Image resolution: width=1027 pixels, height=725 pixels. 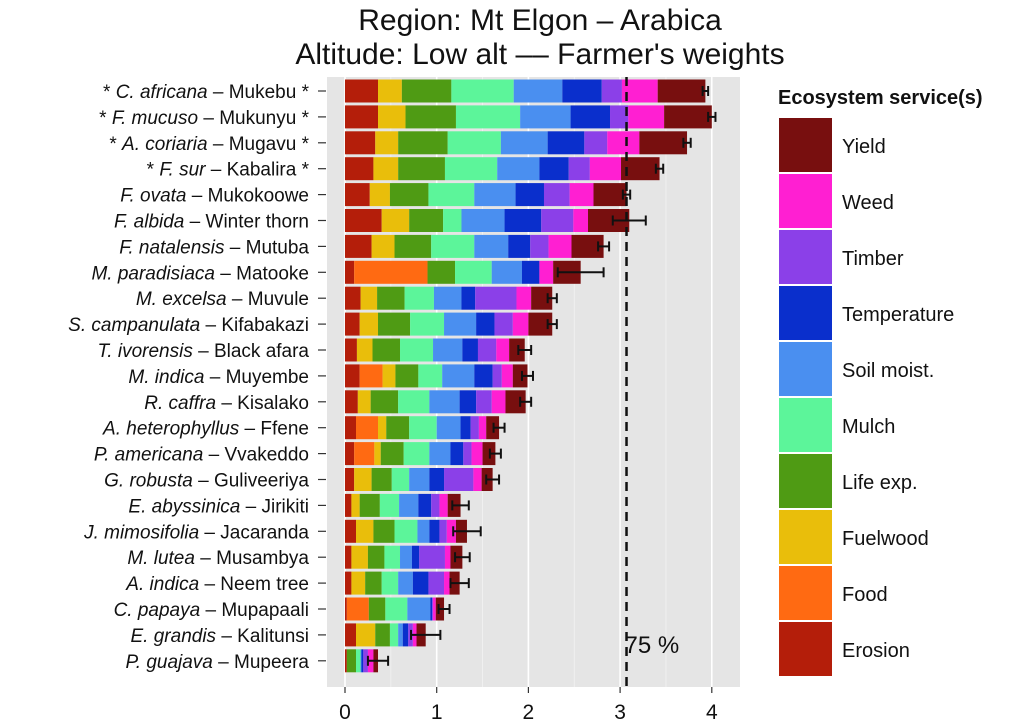 I want to click on category-label: E. abyssinica – Jirikiti, so click(x=218, y=506).